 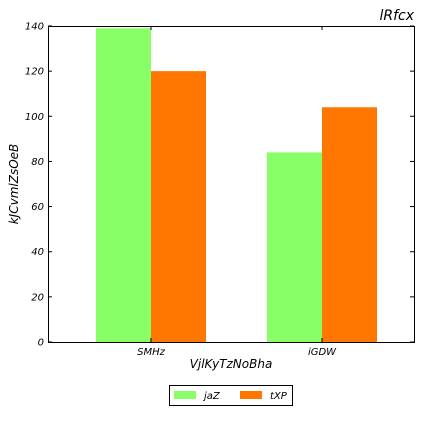 What do you see at coordinates (251, 395) in the screenshot?
I see `legend-swatch-tXP` at bounding box center [251, 395].